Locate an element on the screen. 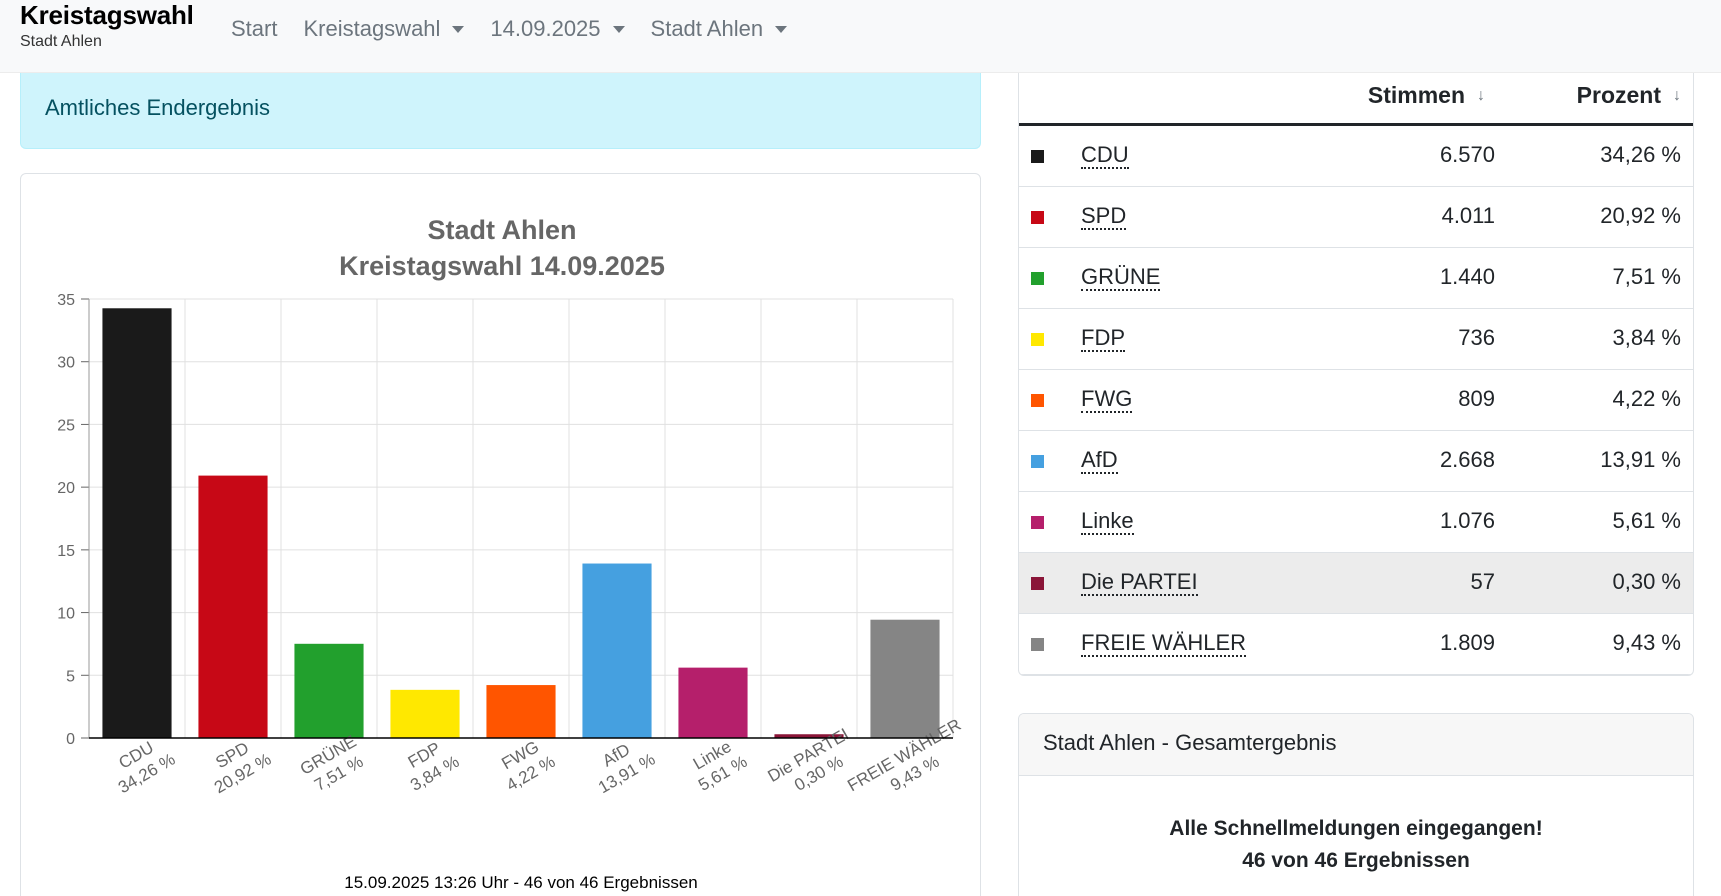 This screenshot has height=896, width=1721. percent-cell: 4,22 % is located at coordinates (1647, 398).